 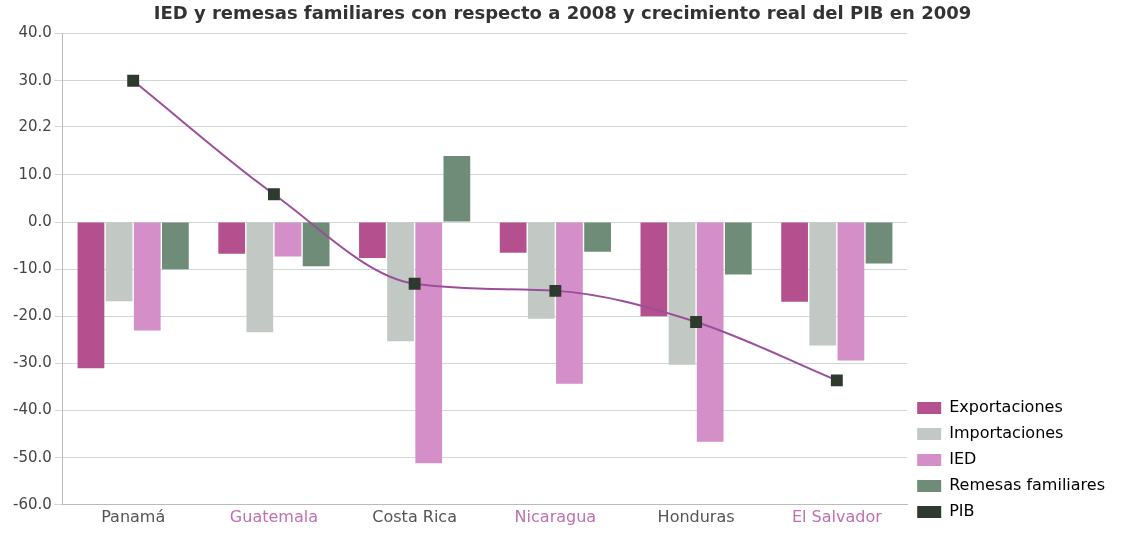 I want to click on x-tick-label: Costa Rica, so click(x=414, y=516).